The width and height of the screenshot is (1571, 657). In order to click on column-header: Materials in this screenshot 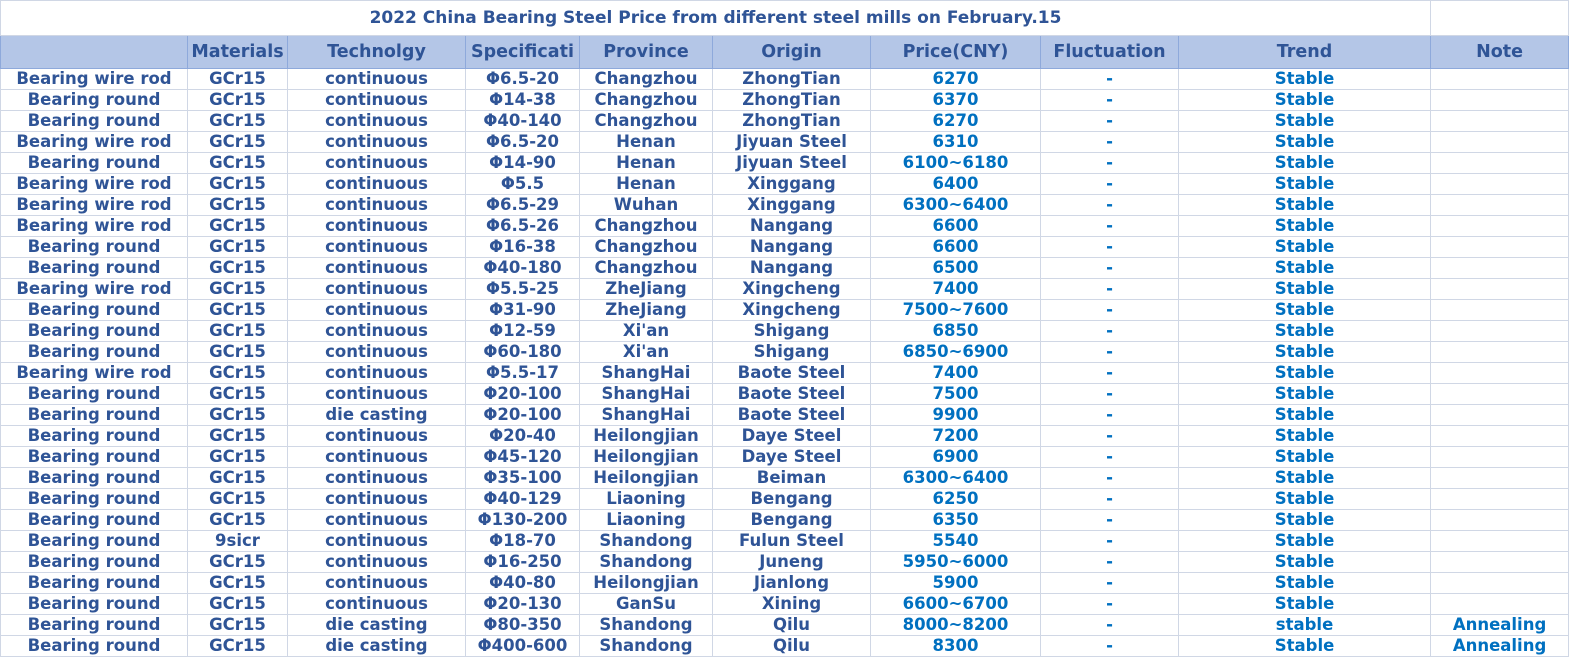, I will do `click(237, 52)`.